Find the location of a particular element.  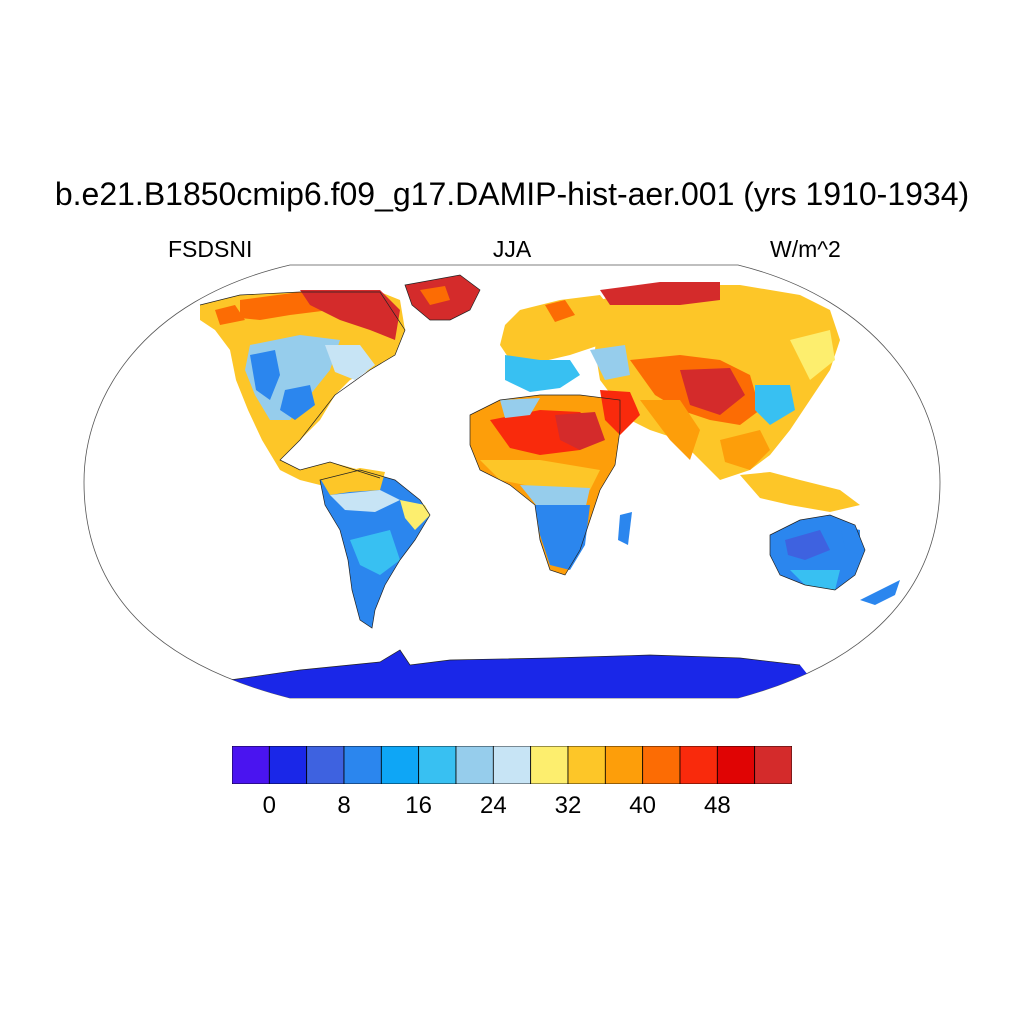

colorbar-boxes is located at coordinates (512, 765).